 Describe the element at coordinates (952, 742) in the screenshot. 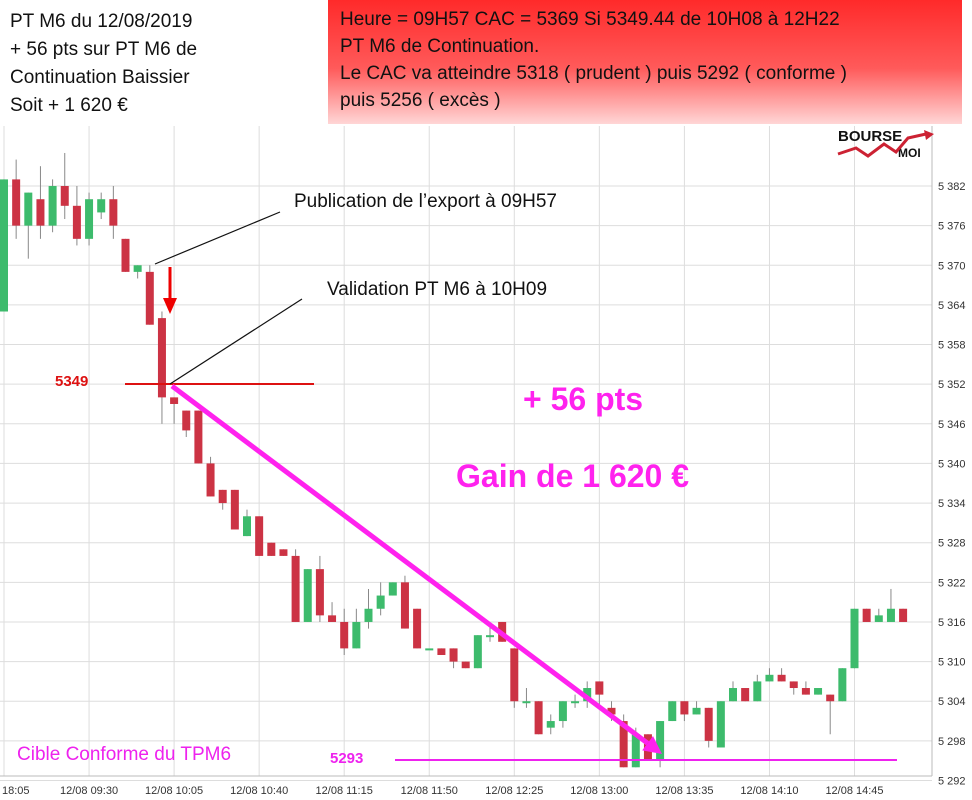

I see `y-tick-label: 5 298` at that location.